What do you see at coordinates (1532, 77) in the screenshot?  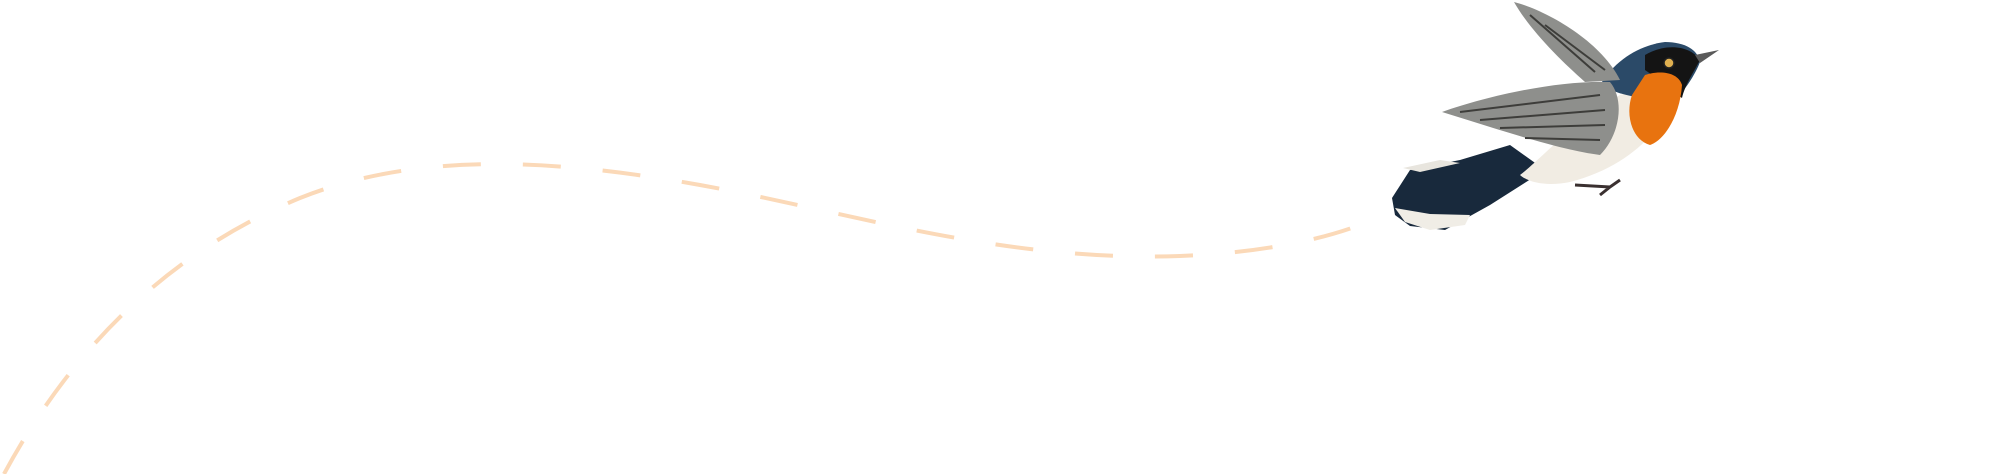 I see `bird-wing-feathers` at bounding box center [1532, 77].